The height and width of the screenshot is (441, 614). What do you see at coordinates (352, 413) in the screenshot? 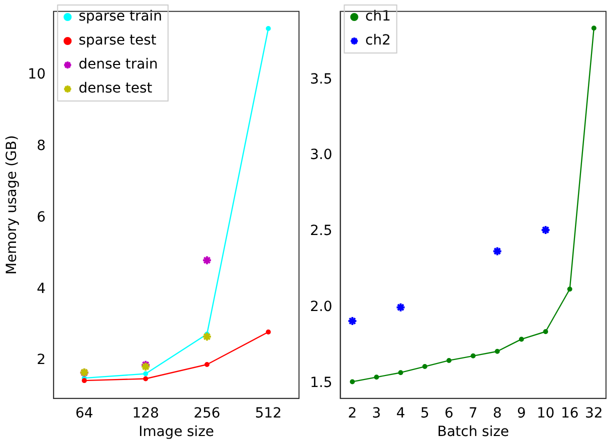
I see `x-tick-label: 2` at bounding box center [352, 413].